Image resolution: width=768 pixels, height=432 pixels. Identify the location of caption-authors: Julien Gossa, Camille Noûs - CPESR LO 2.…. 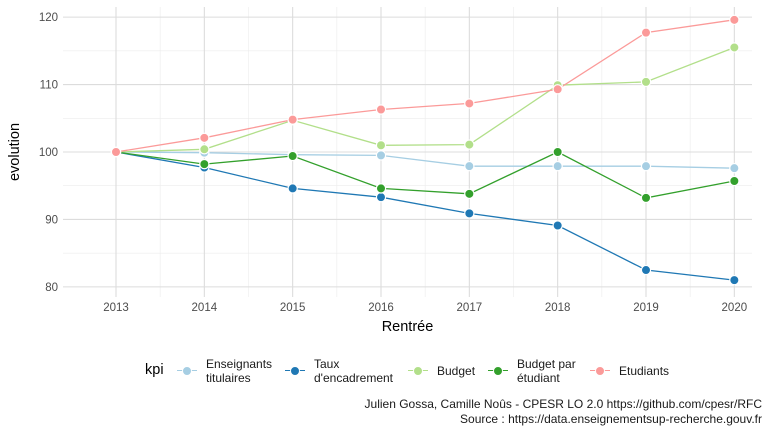
(563, 404).